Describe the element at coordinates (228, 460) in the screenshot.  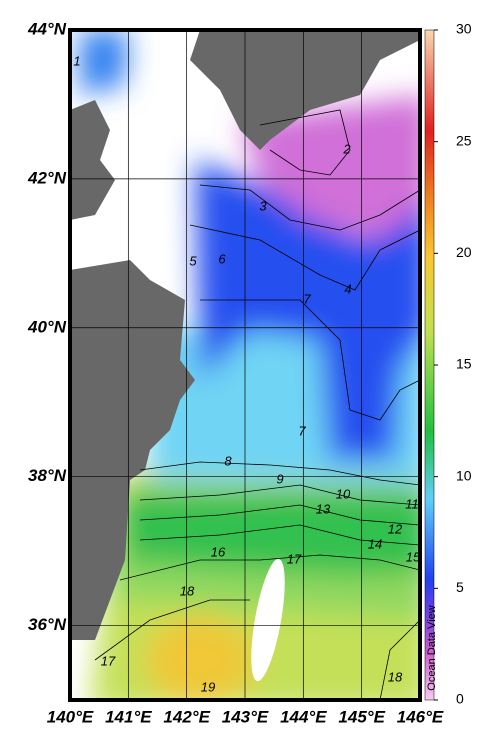
I see `contour-label: 8` at that location.